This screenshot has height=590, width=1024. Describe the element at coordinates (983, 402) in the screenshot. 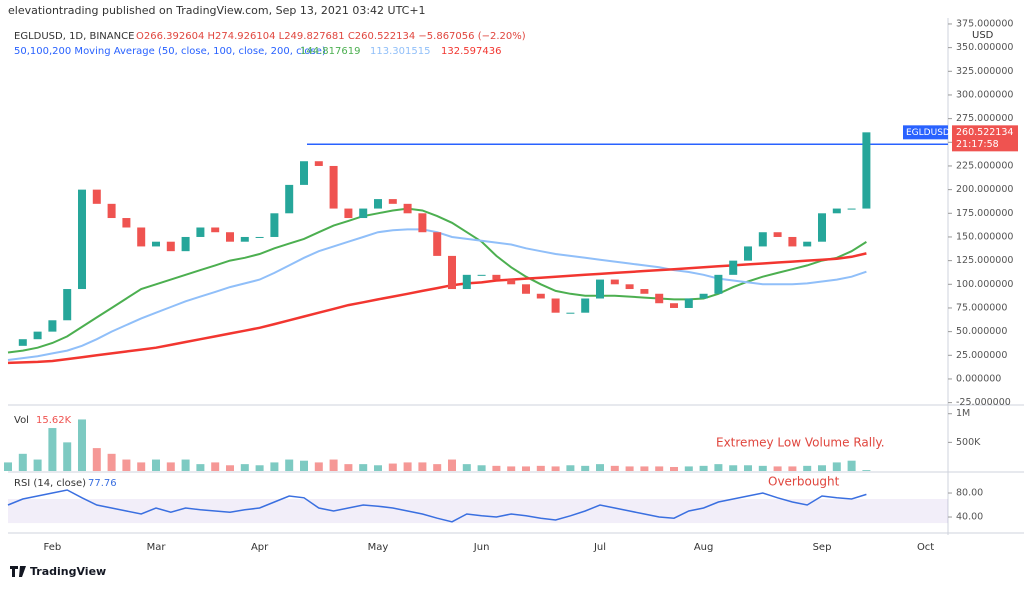

I see `y-tick-label: -25.000000` at that location.